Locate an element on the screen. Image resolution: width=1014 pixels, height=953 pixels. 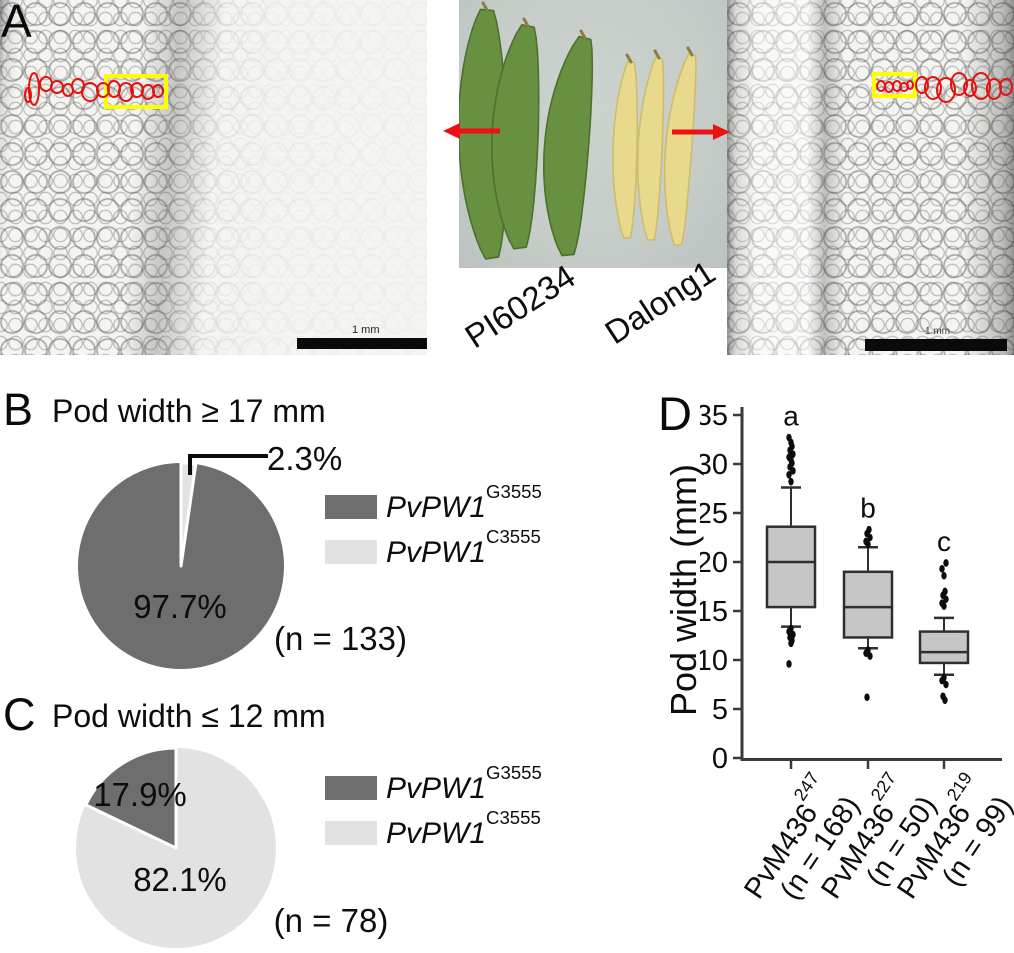
micrograph-shading is located at coordinates (870, 177).